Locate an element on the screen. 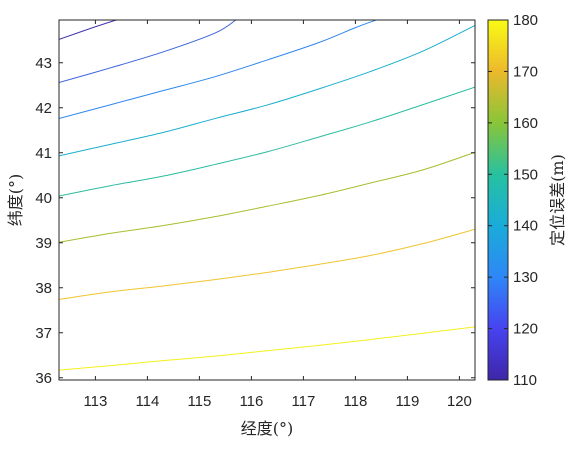 This screenshot has width=584, height=449. x-tick-label: 114 is located at coordinates (147, 401).